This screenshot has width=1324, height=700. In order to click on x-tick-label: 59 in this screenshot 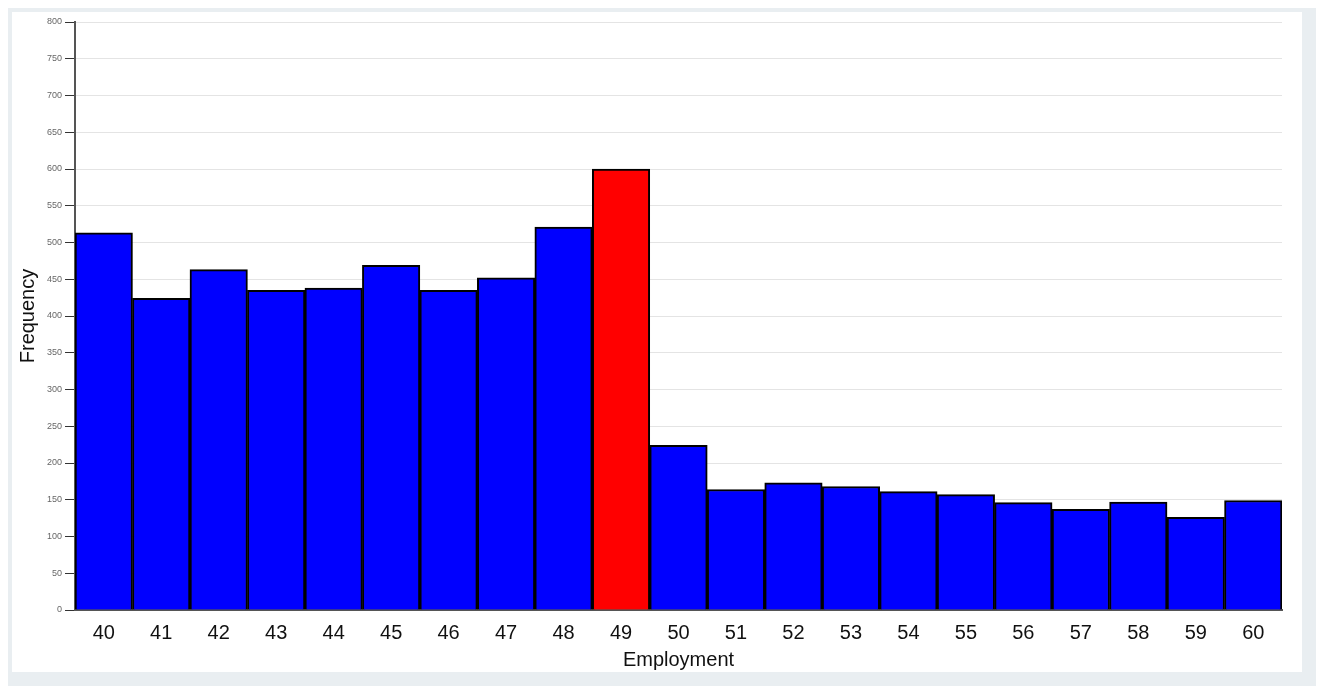, I will do `click(1195, 631)`.